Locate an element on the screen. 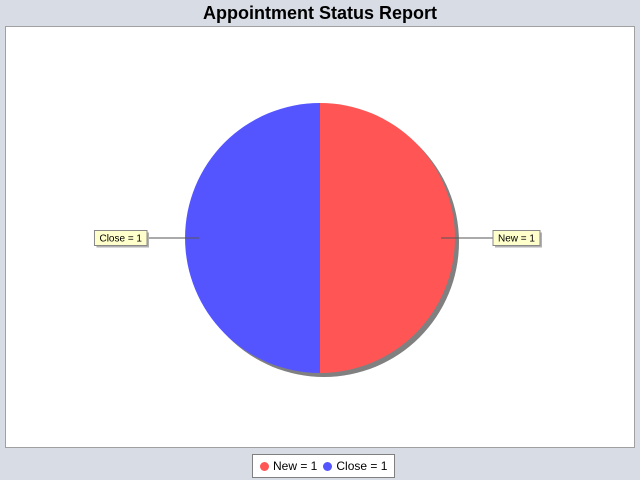 The height and width of the screenshot is (480, 640). legend-item-close: Close = 1 is located at coordinates (355, 466).